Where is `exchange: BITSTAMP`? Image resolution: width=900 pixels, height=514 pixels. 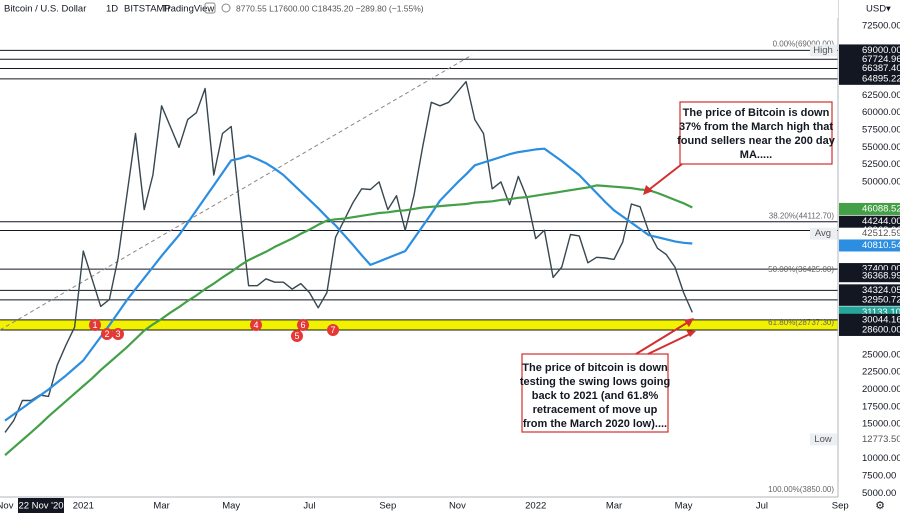 exchange: BITSTAMP is located at coordinates (147, 9).